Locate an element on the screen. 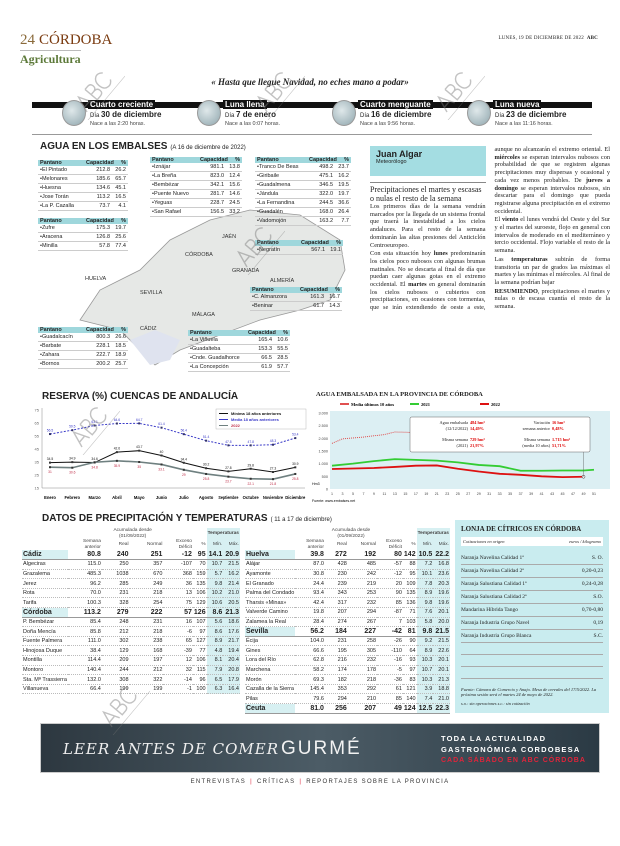  table-row: Tharsis «Minas» 42.4 317 232 85 136 9.8 19.6 is located at coordinates (347, 603).